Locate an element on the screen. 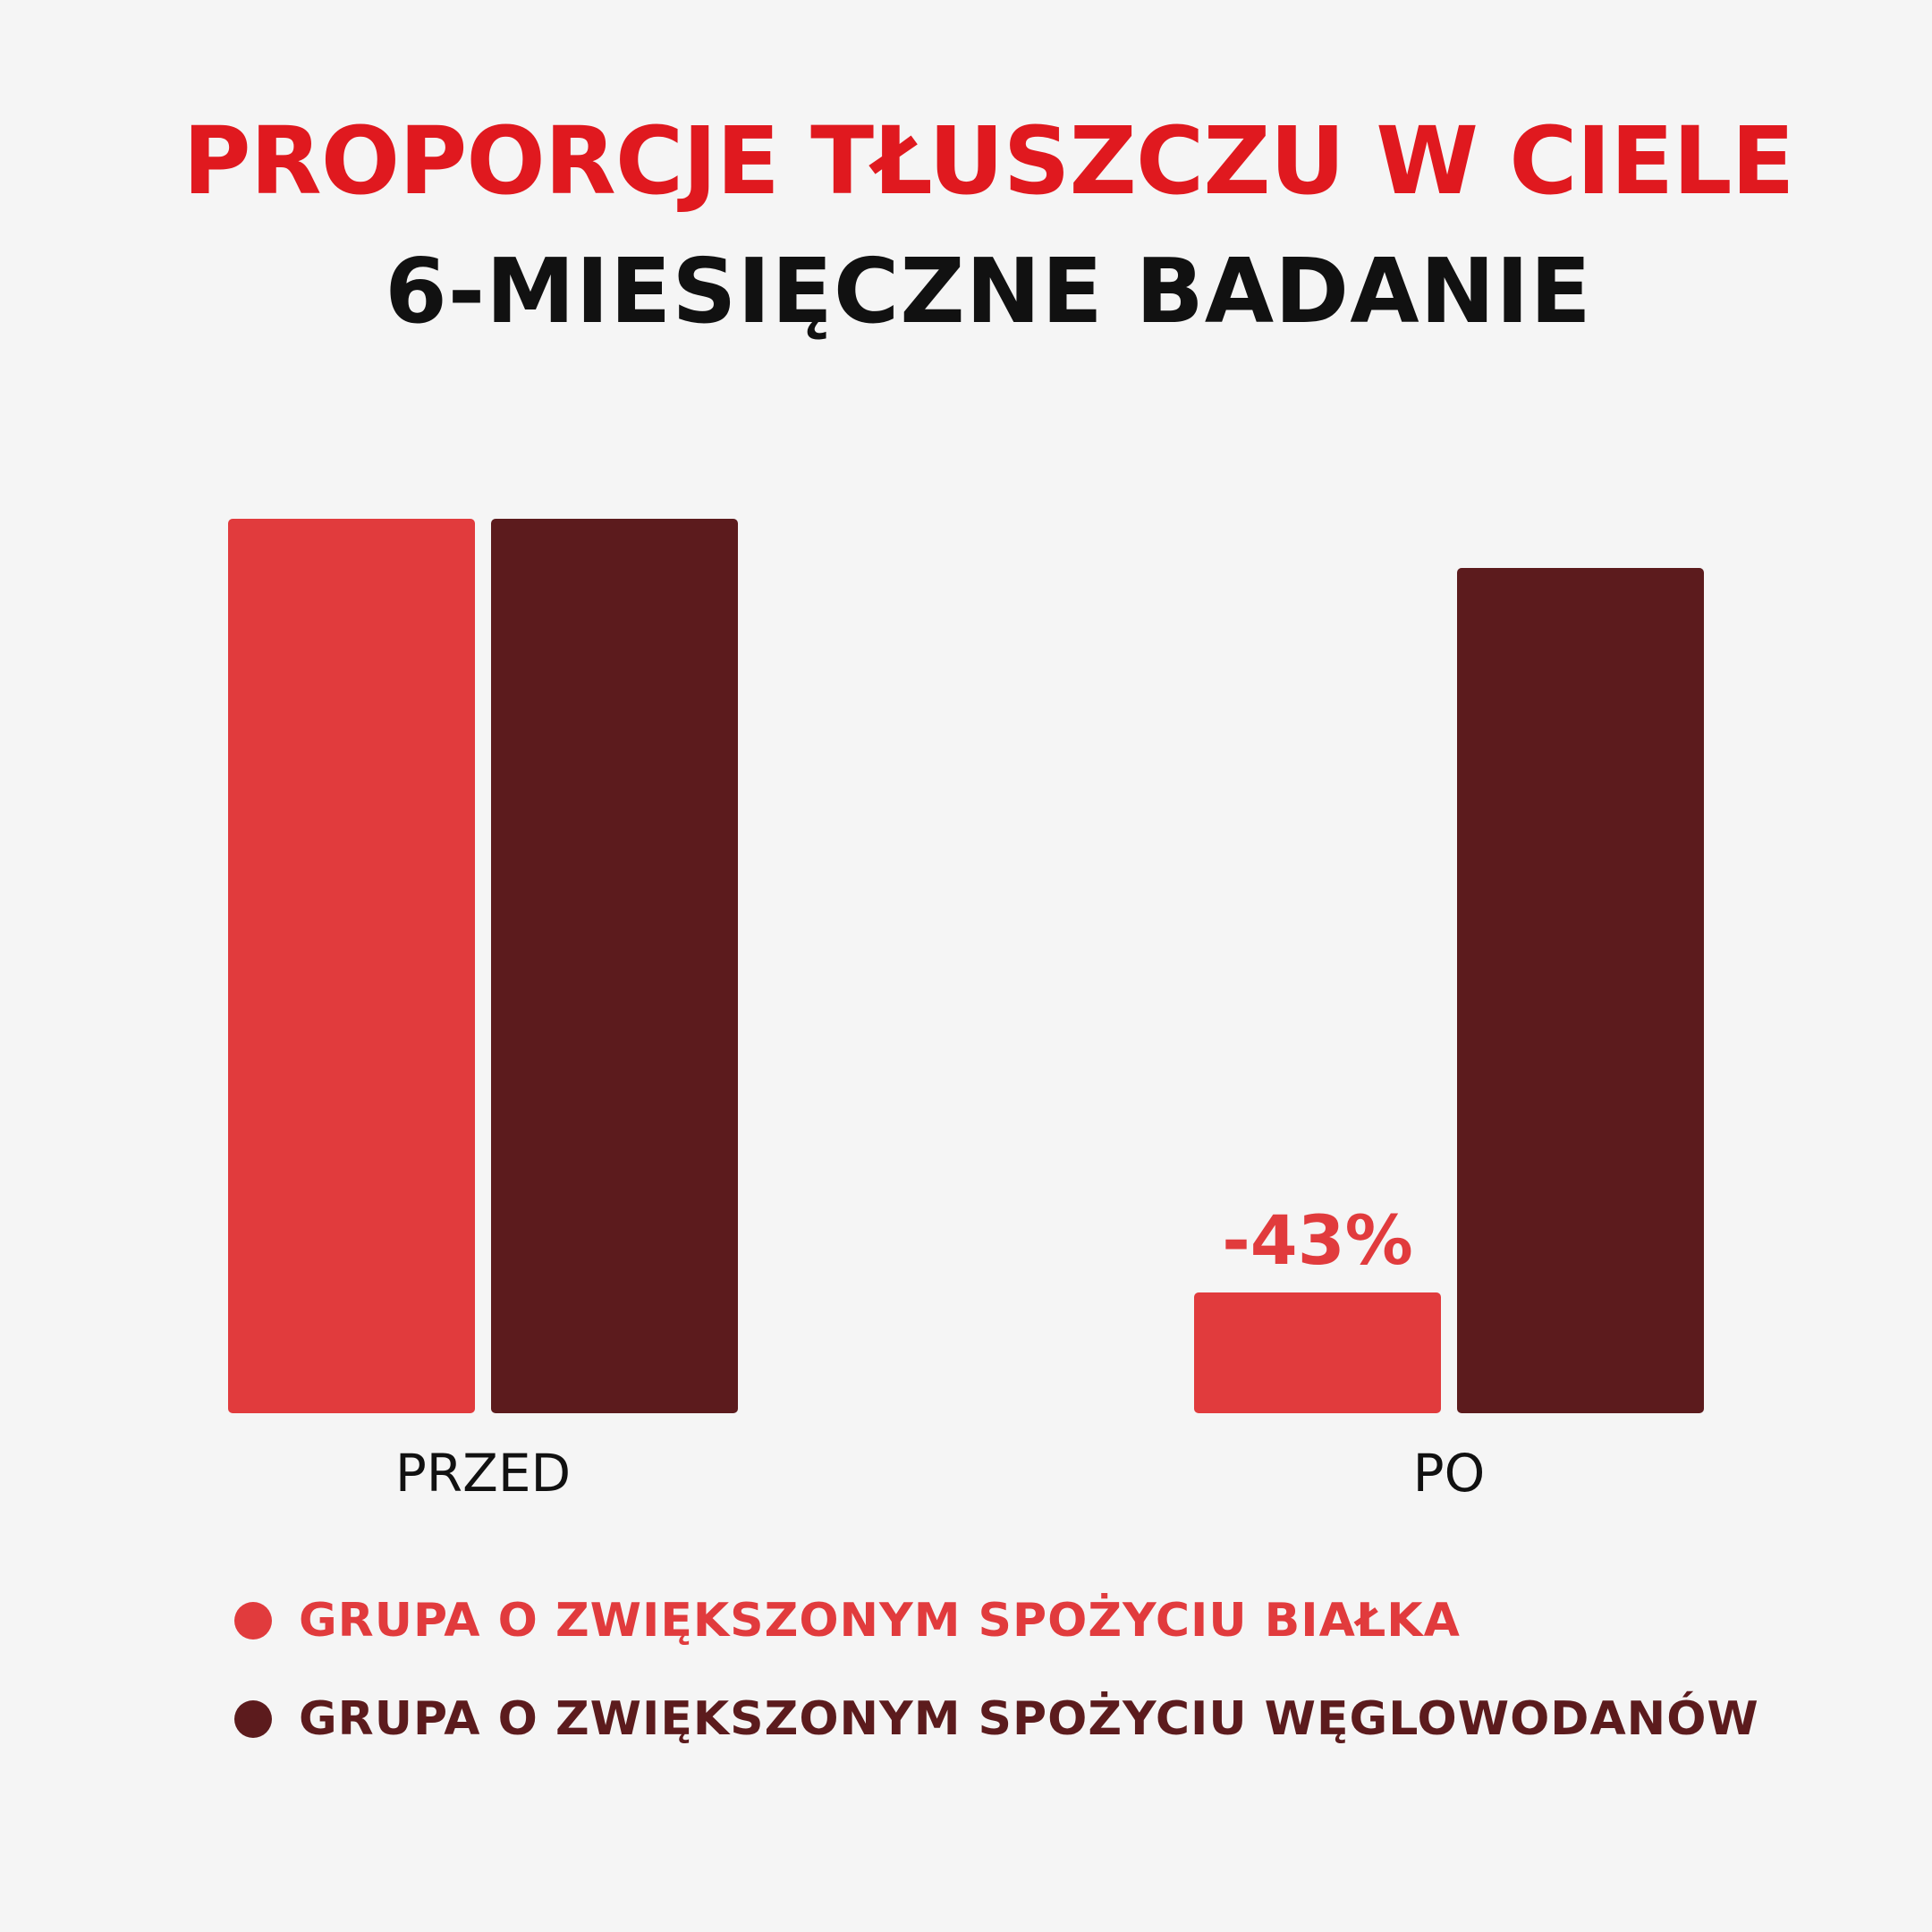  bar-po-carbs is located at coordinates (1580, 990).